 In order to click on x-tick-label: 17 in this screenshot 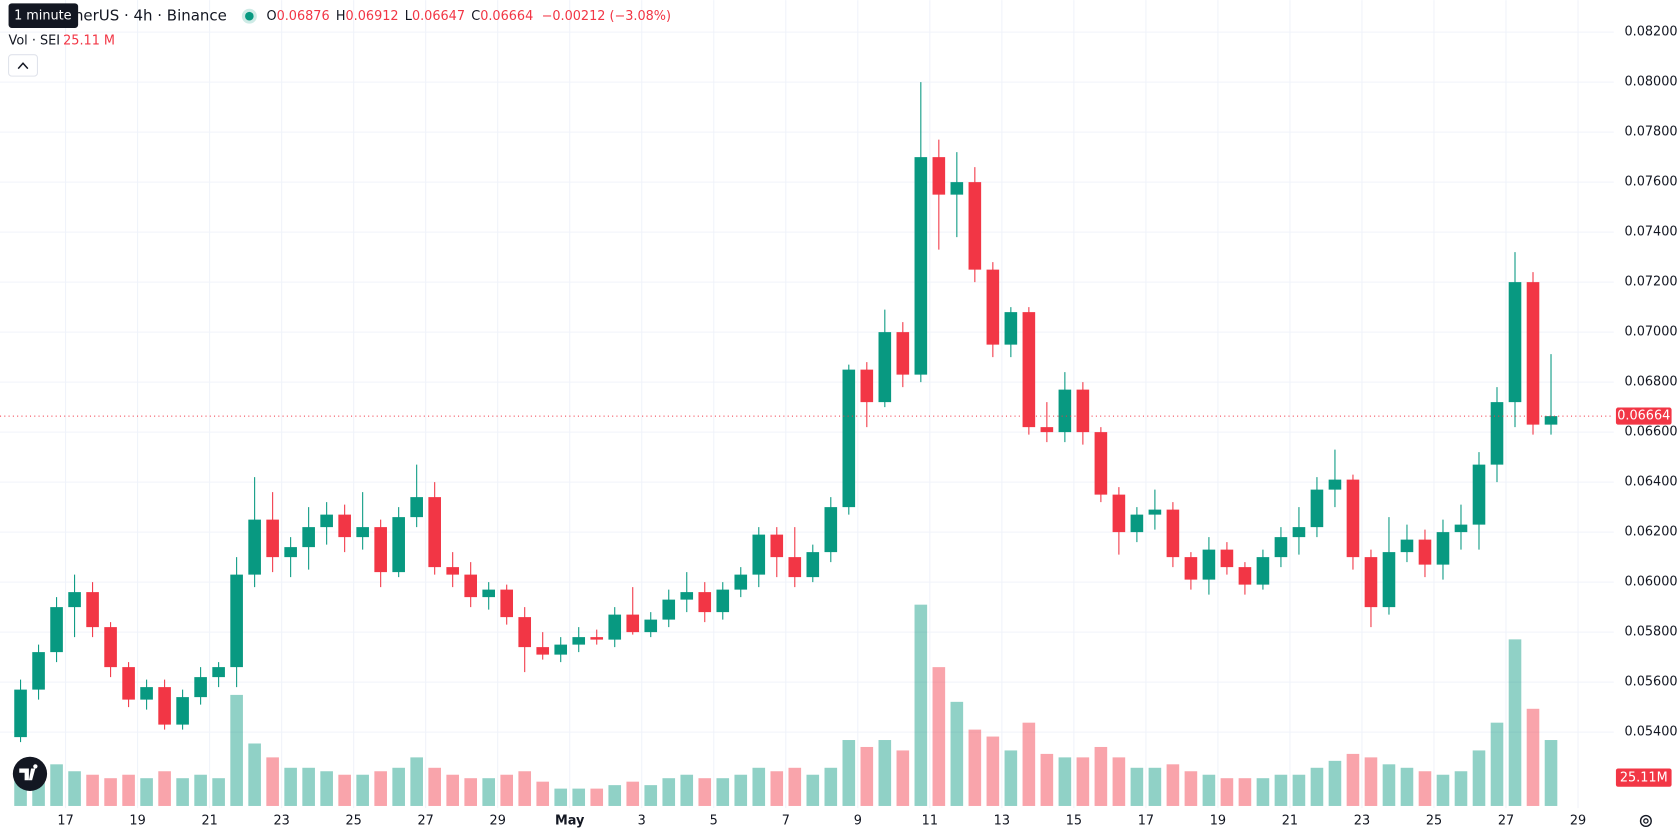, I will do `click(65, 820)`.